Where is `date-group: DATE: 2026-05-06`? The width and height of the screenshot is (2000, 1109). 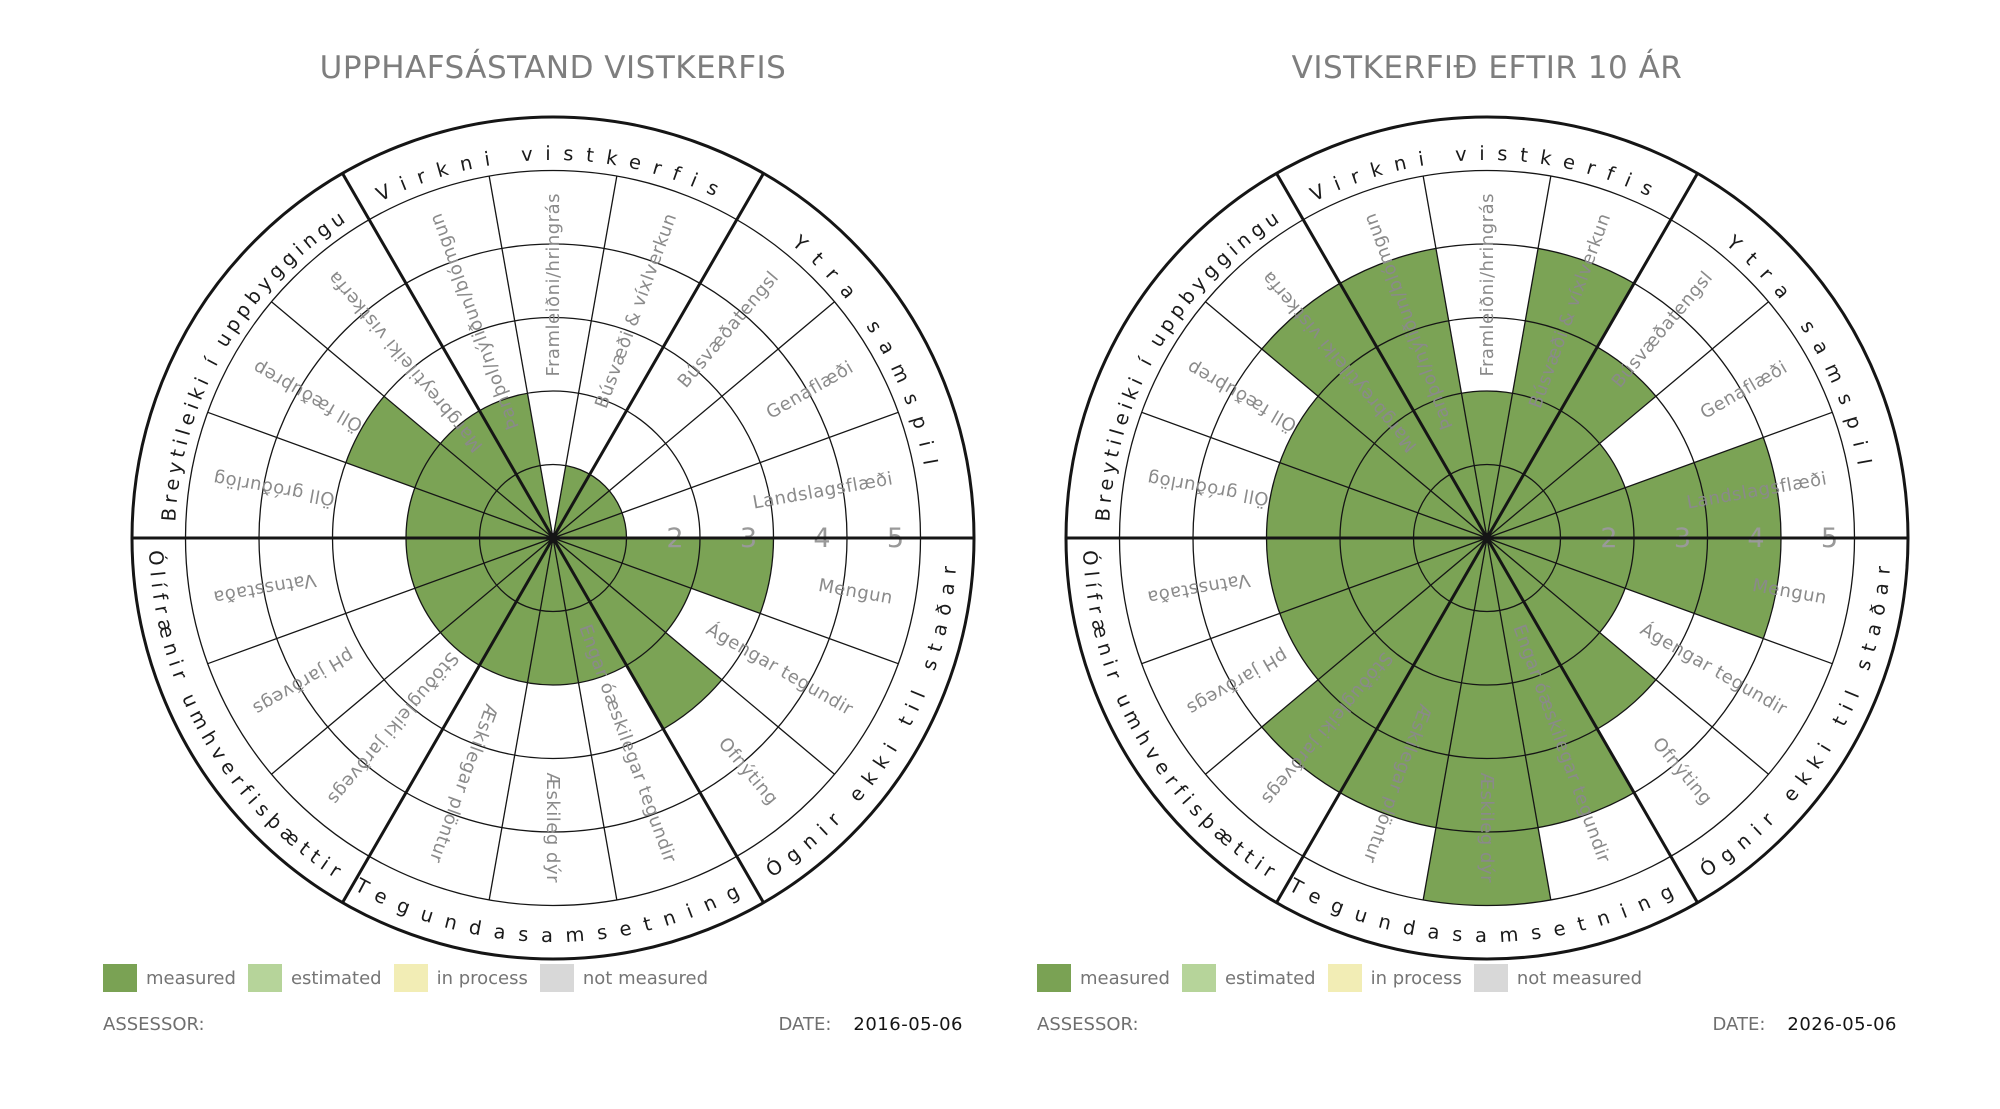
date-group: DATE: 2026-05-06 is located at coordinates (1804, 1024).